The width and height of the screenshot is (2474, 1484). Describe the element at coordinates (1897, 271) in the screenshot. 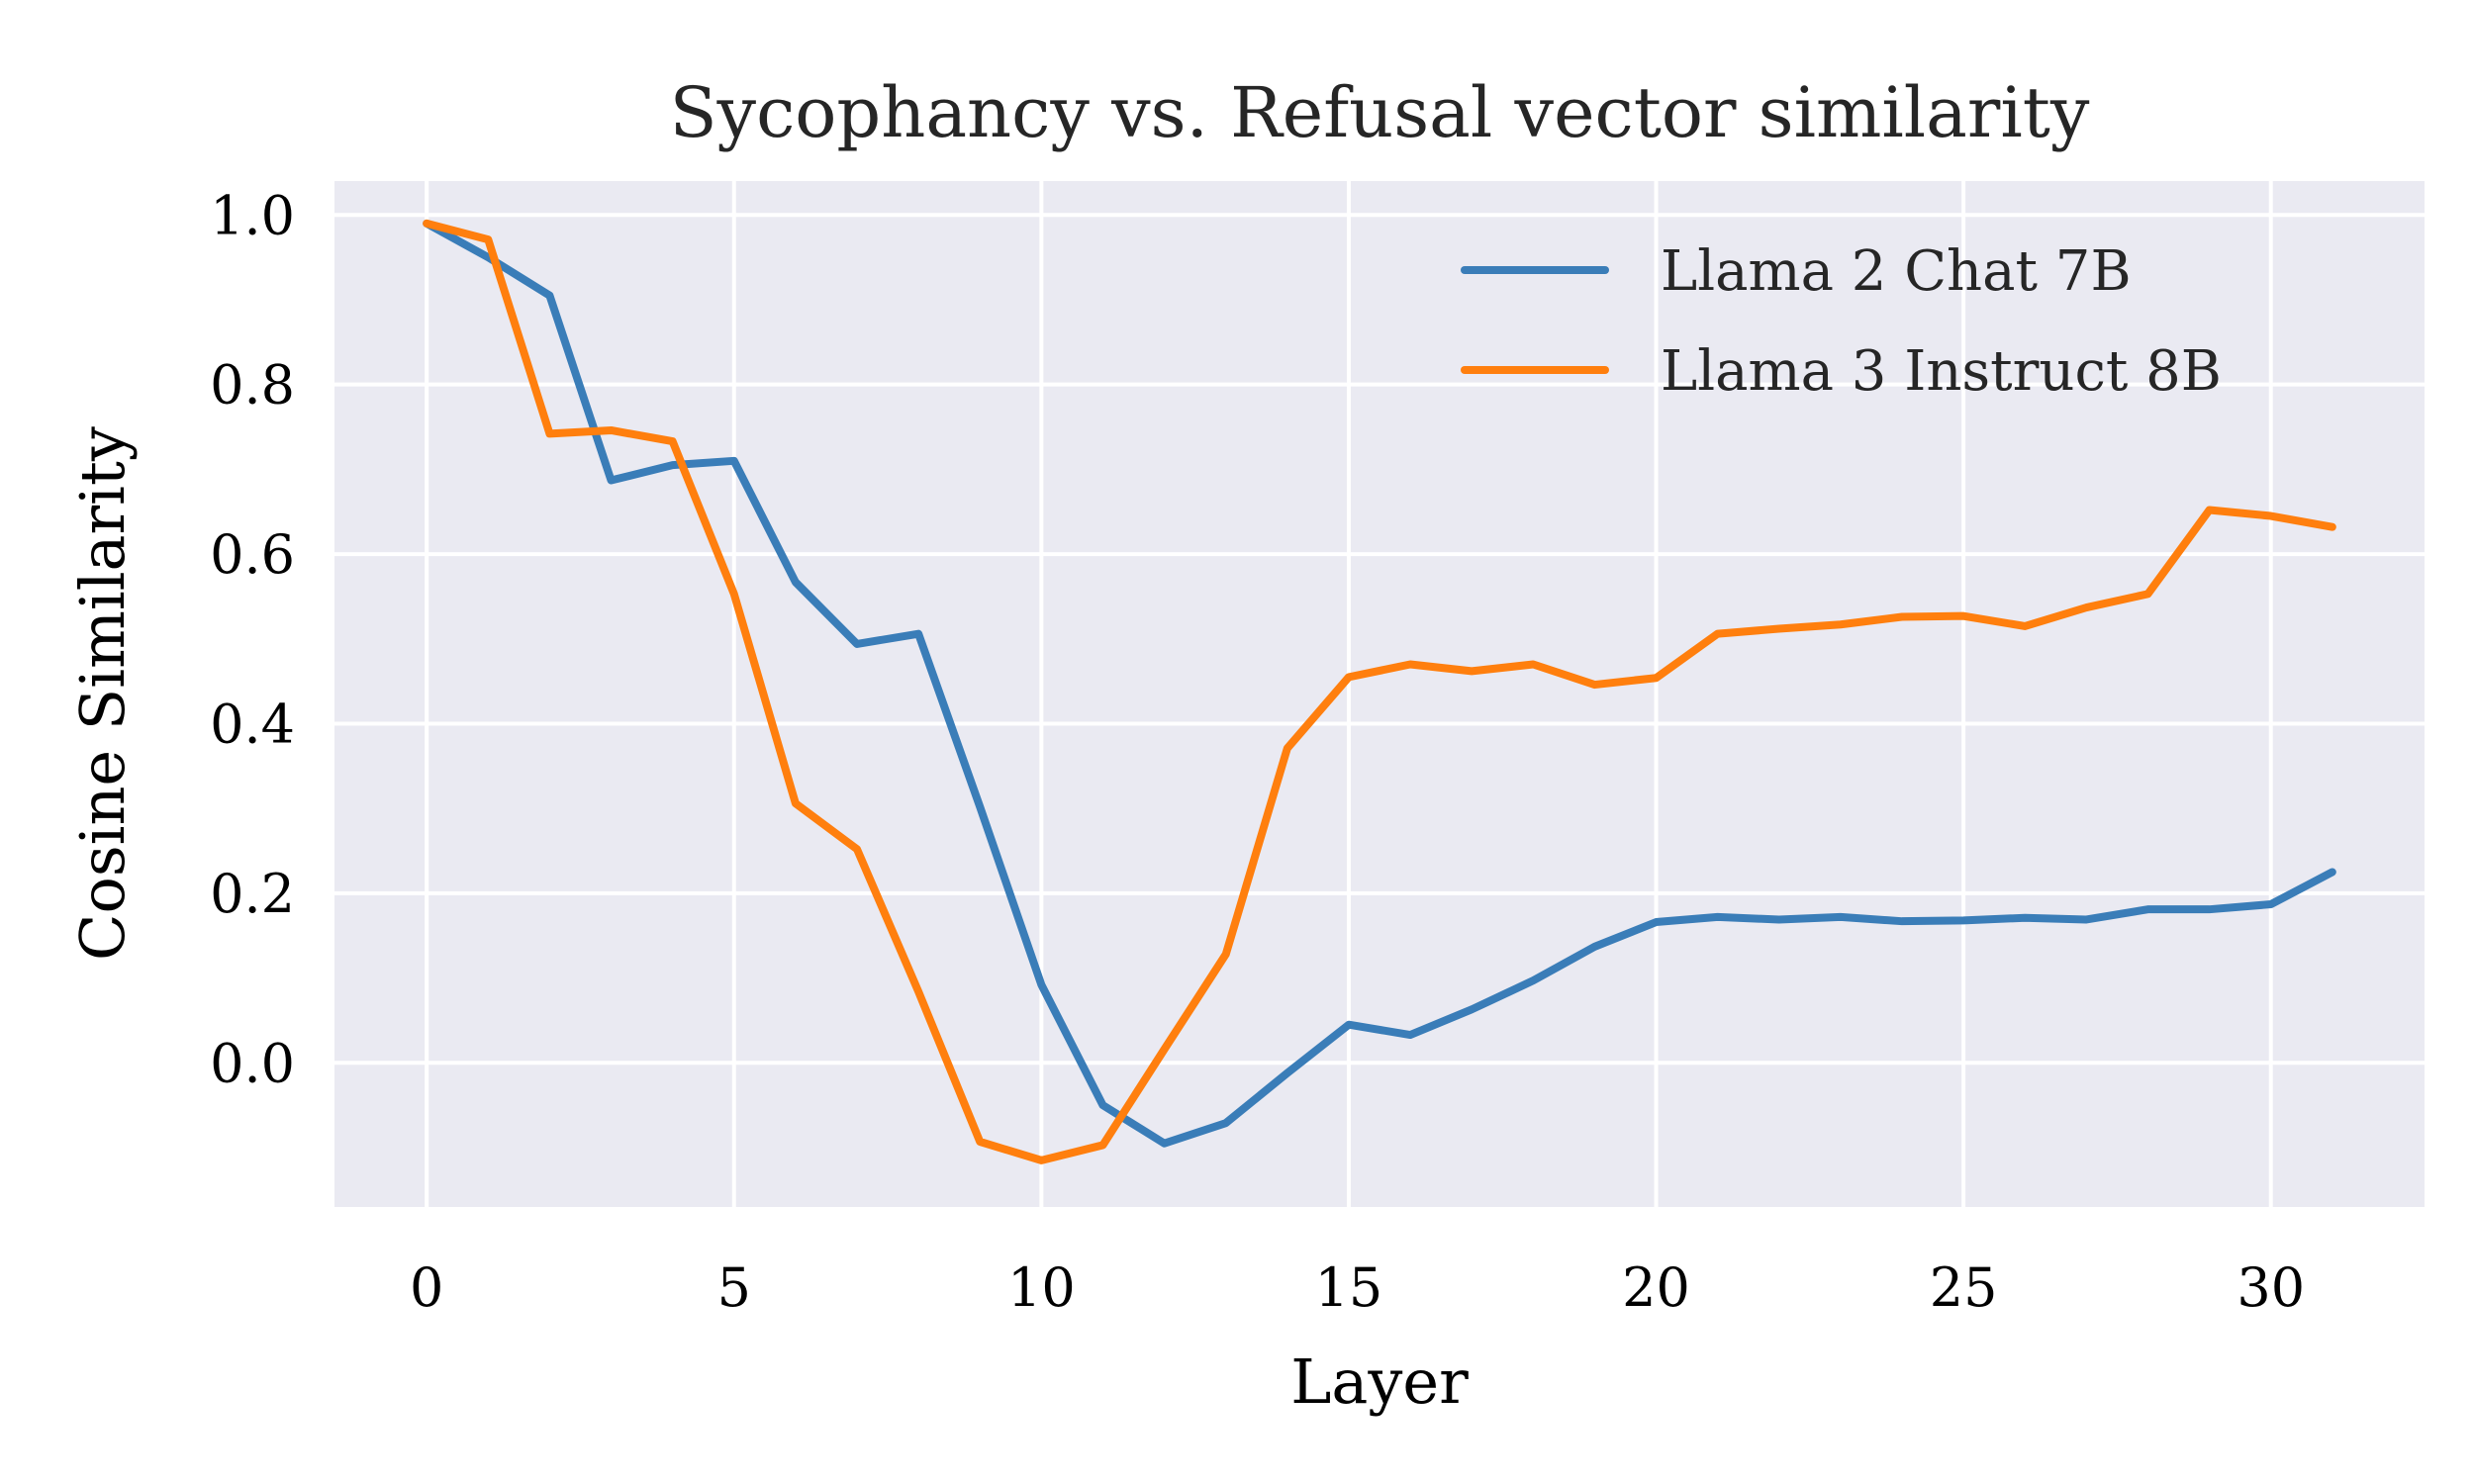

I see `legend-label-llama-2-chat-7b: Llama 2 Chat 7B` at that location.